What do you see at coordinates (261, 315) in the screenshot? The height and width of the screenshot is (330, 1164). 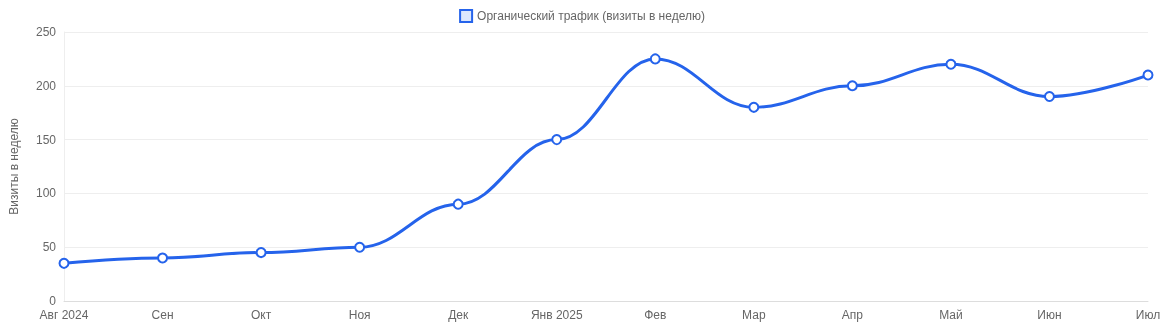 I see `x-tick-label: Окт` at bounding box center [261, 315].